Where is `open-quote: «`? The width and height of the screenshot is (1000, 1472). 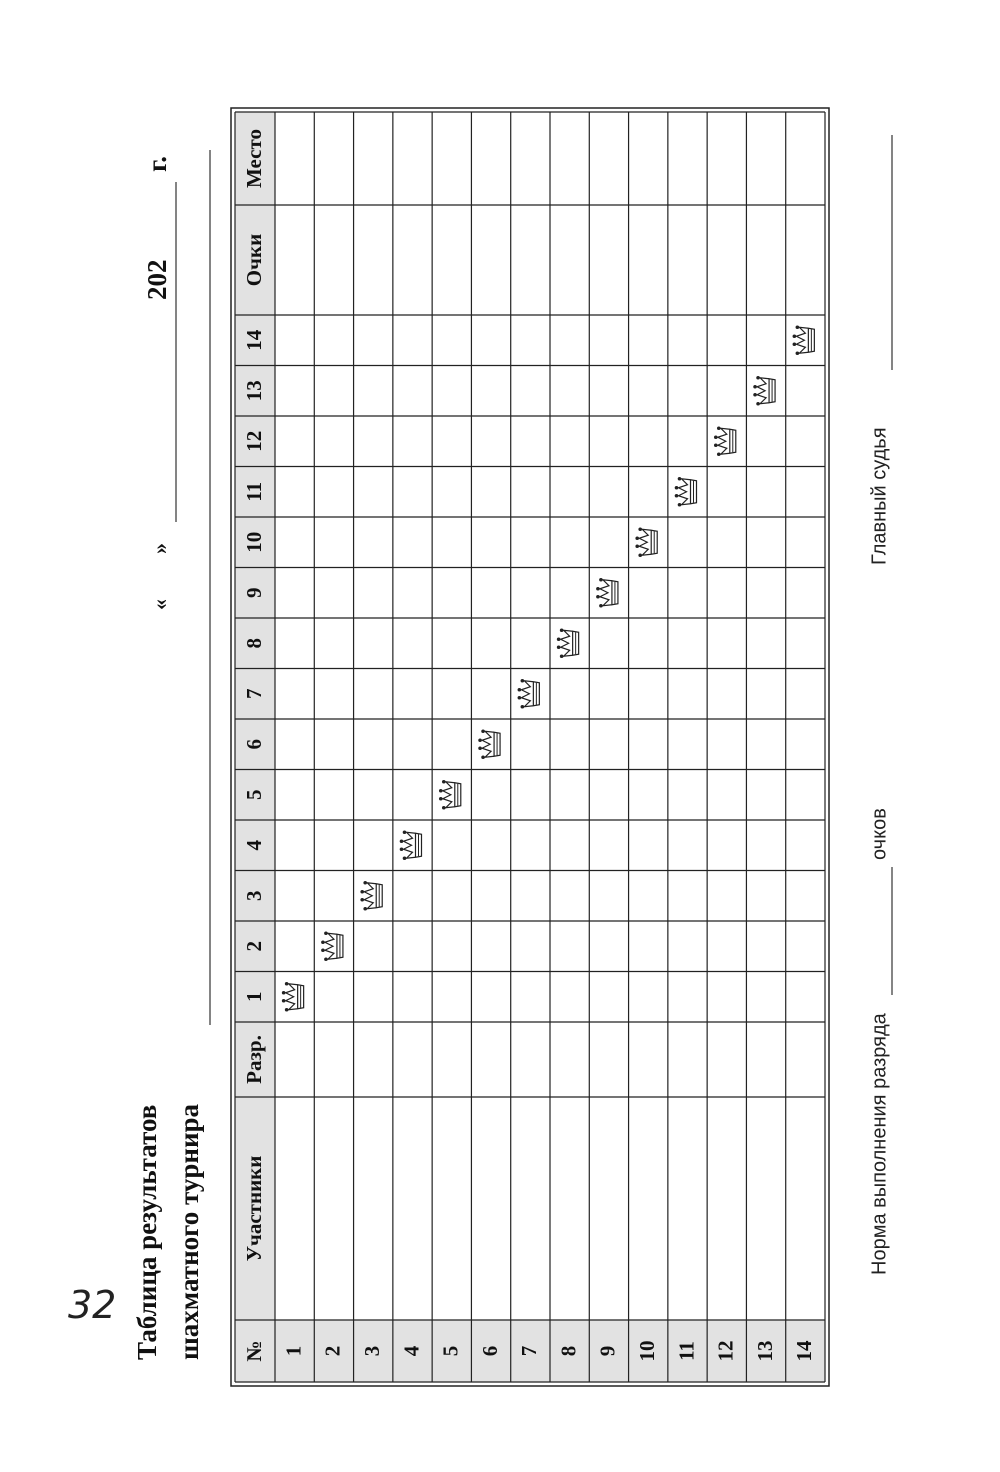
open-quote: « is located at coordinates (159, 604).